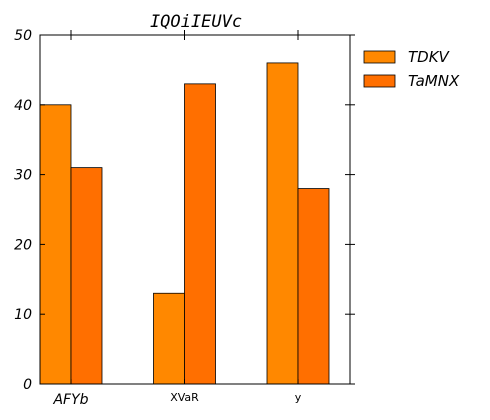  Describe the element at coordinates (379, 81) in the screenshot. I see `legend-swatch-TaMNX` at that location.